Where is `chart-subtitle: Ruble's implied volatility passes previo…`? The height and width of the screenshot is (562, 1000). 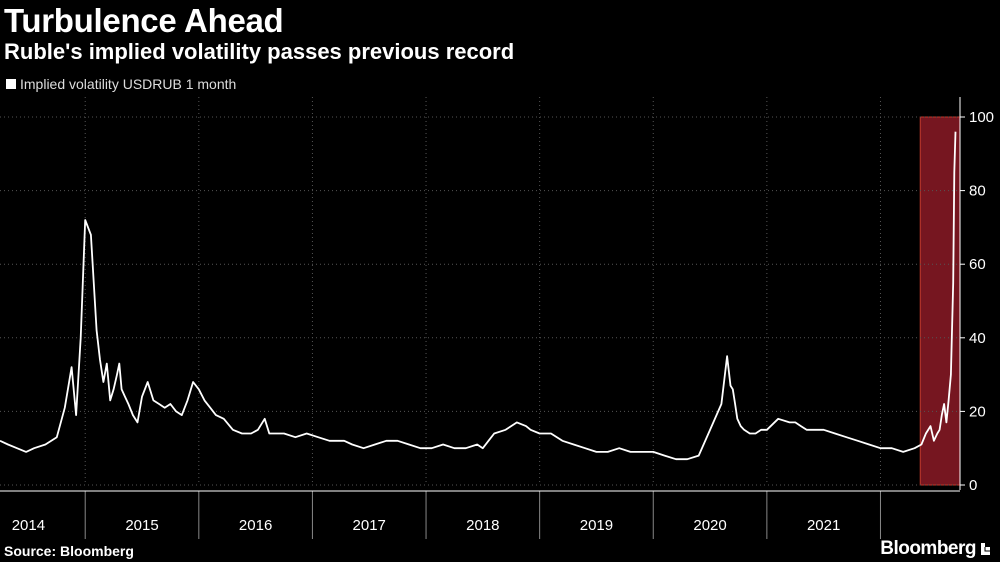 chart-subtitle: Ruble's implied volatility passes previo… is located at coordinates (259, 51).